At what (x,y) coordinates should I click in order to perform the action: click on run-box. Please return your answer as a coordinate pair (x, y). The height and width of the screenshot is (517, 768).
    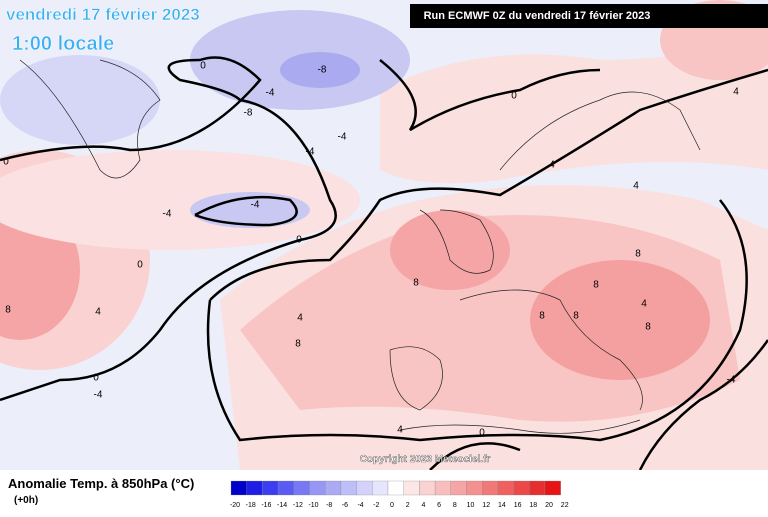
    Looking at the image, I should click on (589, 16).